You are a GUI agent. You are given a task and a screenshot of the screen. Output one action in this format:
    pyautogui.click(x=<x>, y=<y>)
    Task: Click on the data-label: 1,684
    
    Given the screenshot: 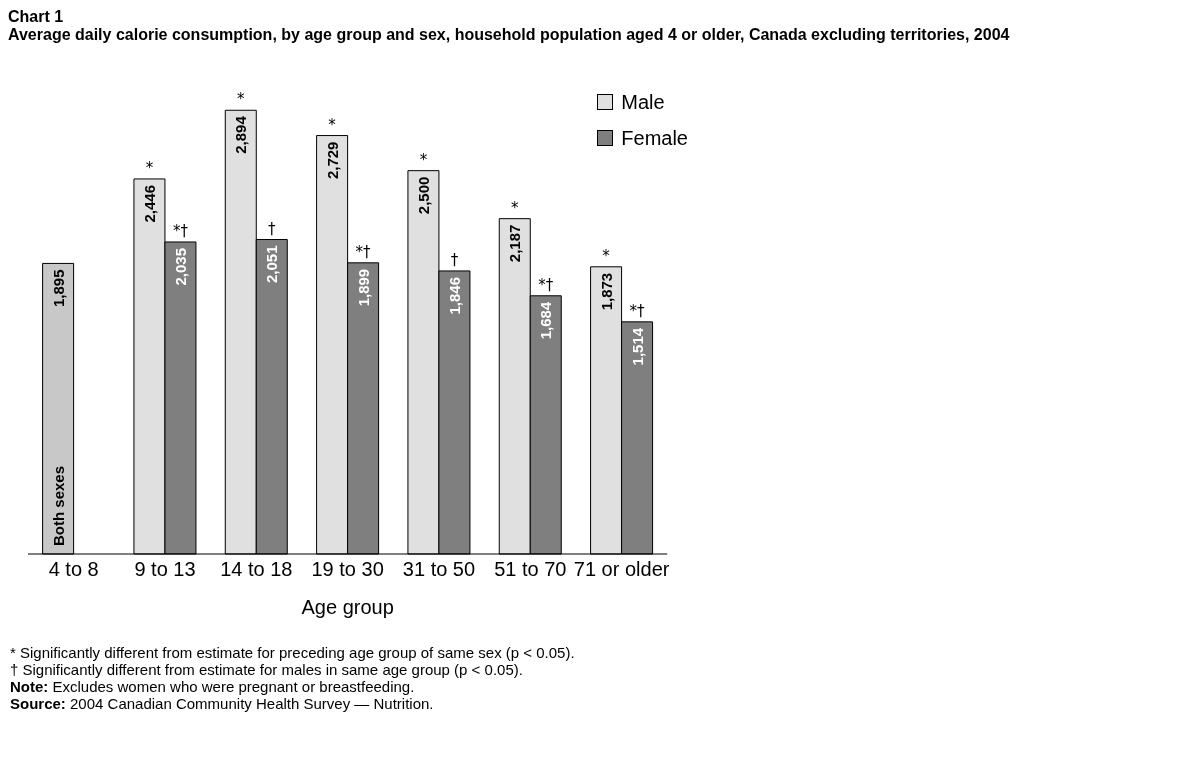 What is the action you would take?
    pyautogui.click(x=546, y=320)
    